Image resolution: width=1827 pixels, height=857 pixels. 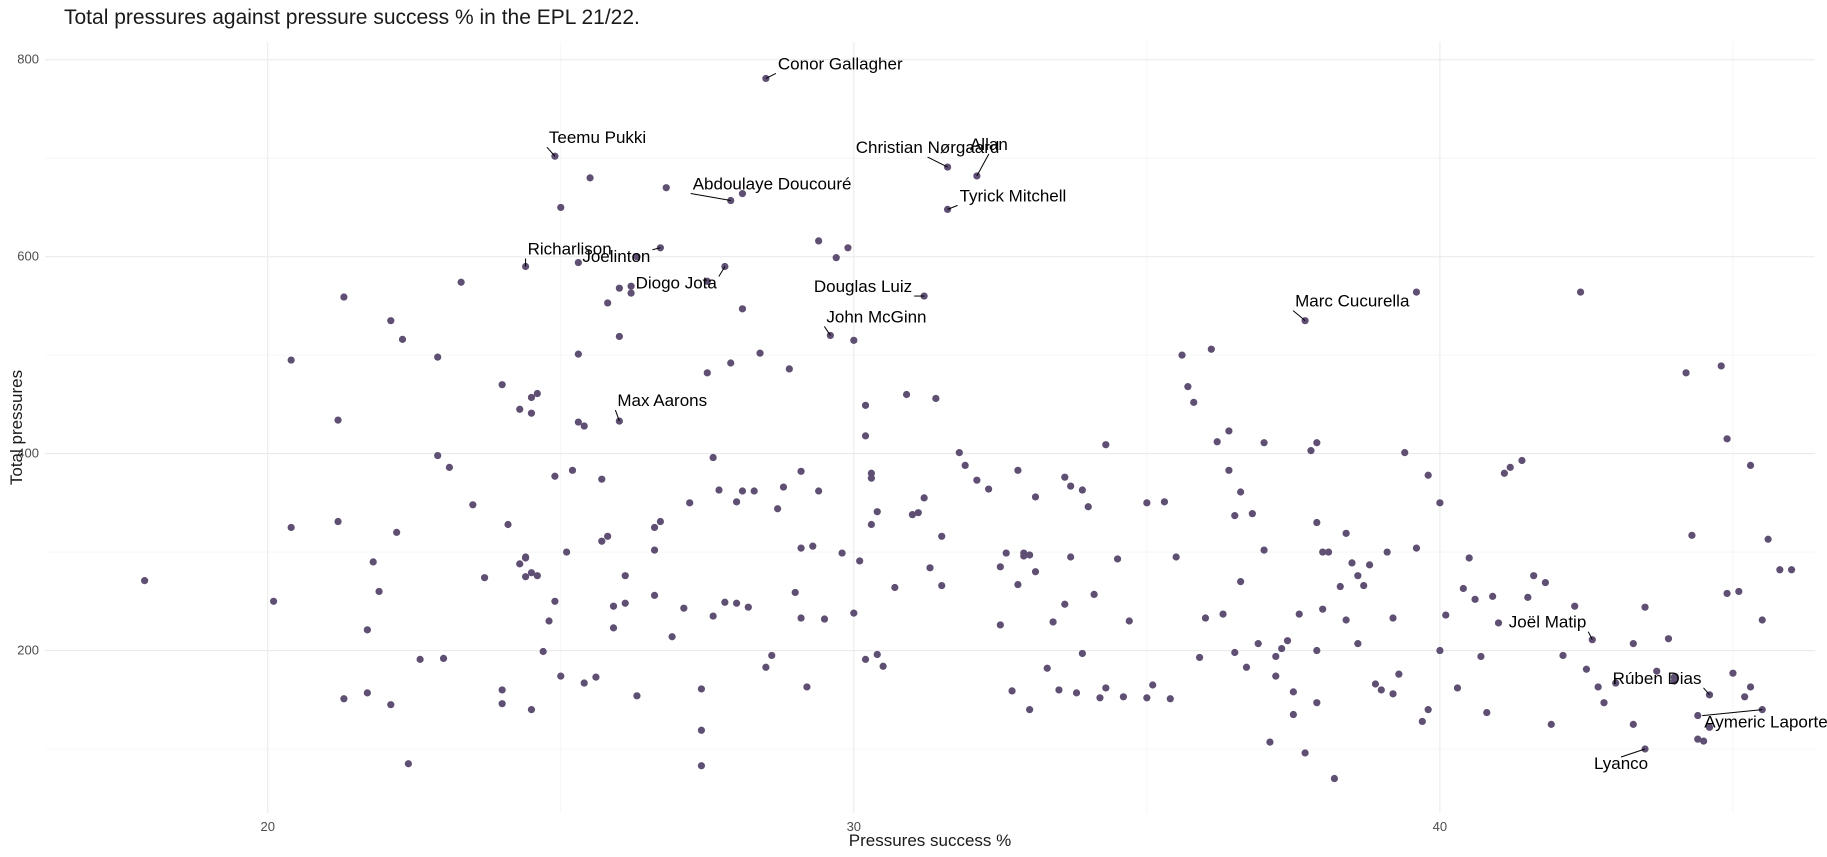 I want to click on point-label: Joël Matip, so click(x=1547, y=622).